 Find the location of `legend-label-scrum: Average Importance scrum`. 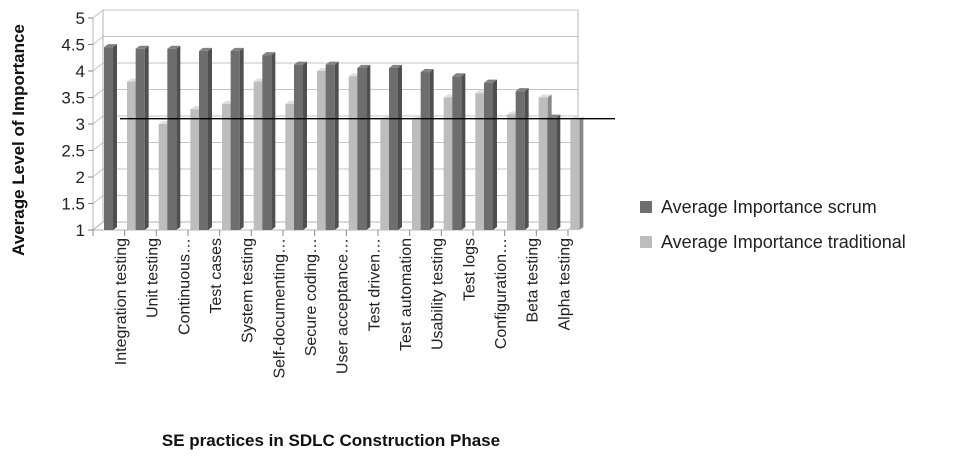

legend-label-scrum: Average Importance scrum is located at coordinates (769, 206).